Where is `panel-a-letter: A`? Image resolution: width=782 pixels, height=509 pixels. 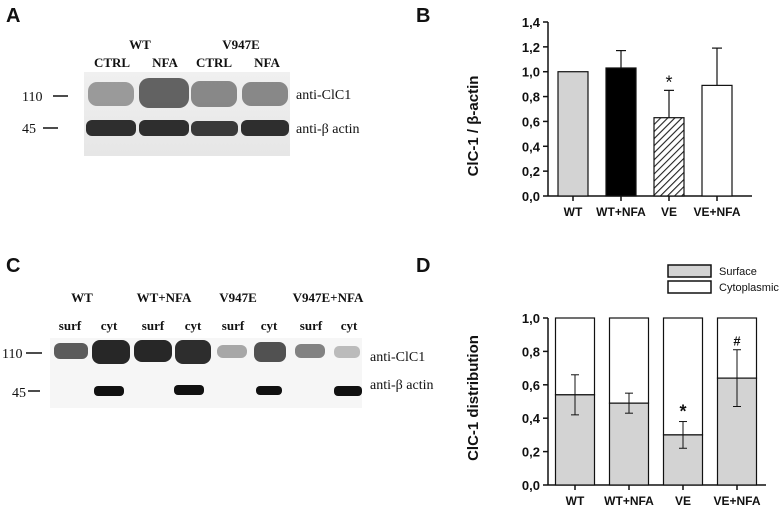
panel-a-letter: A is located at coordinates (13, 16).